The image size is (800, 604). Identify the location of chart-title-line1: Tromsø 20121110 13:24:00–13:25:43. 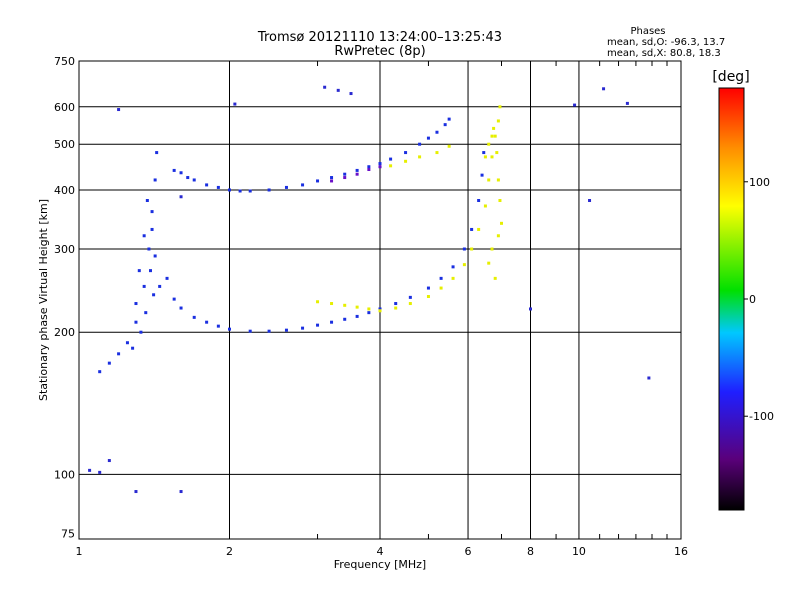
(379, 37).